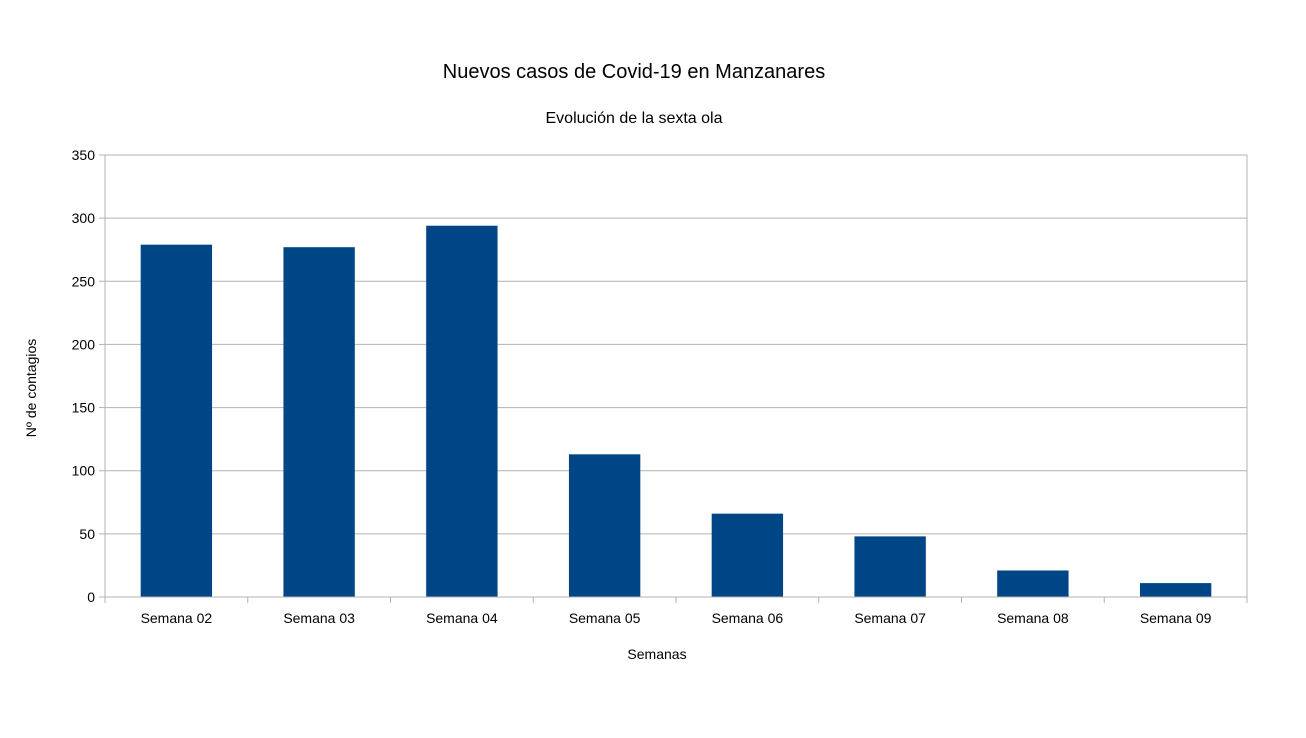 The width and height of the screenshot is (1306, 738). What do you see at coordinates (84, 155) in the screenshot?
I see `y-tick-label: 350` at bounding box center [84, 155].